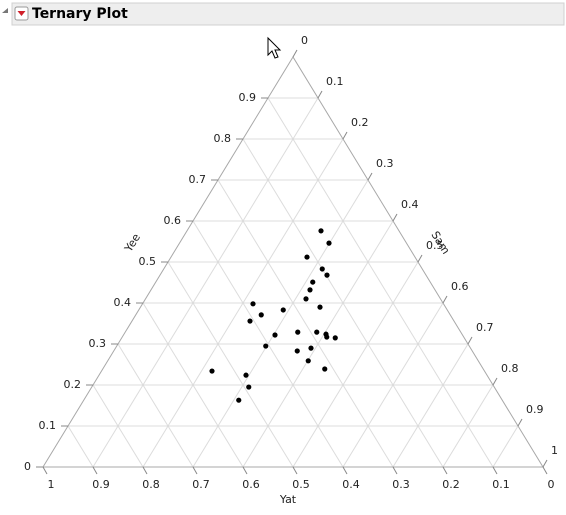  I want to click on yee-tick-label: 0, so click(27, 466).